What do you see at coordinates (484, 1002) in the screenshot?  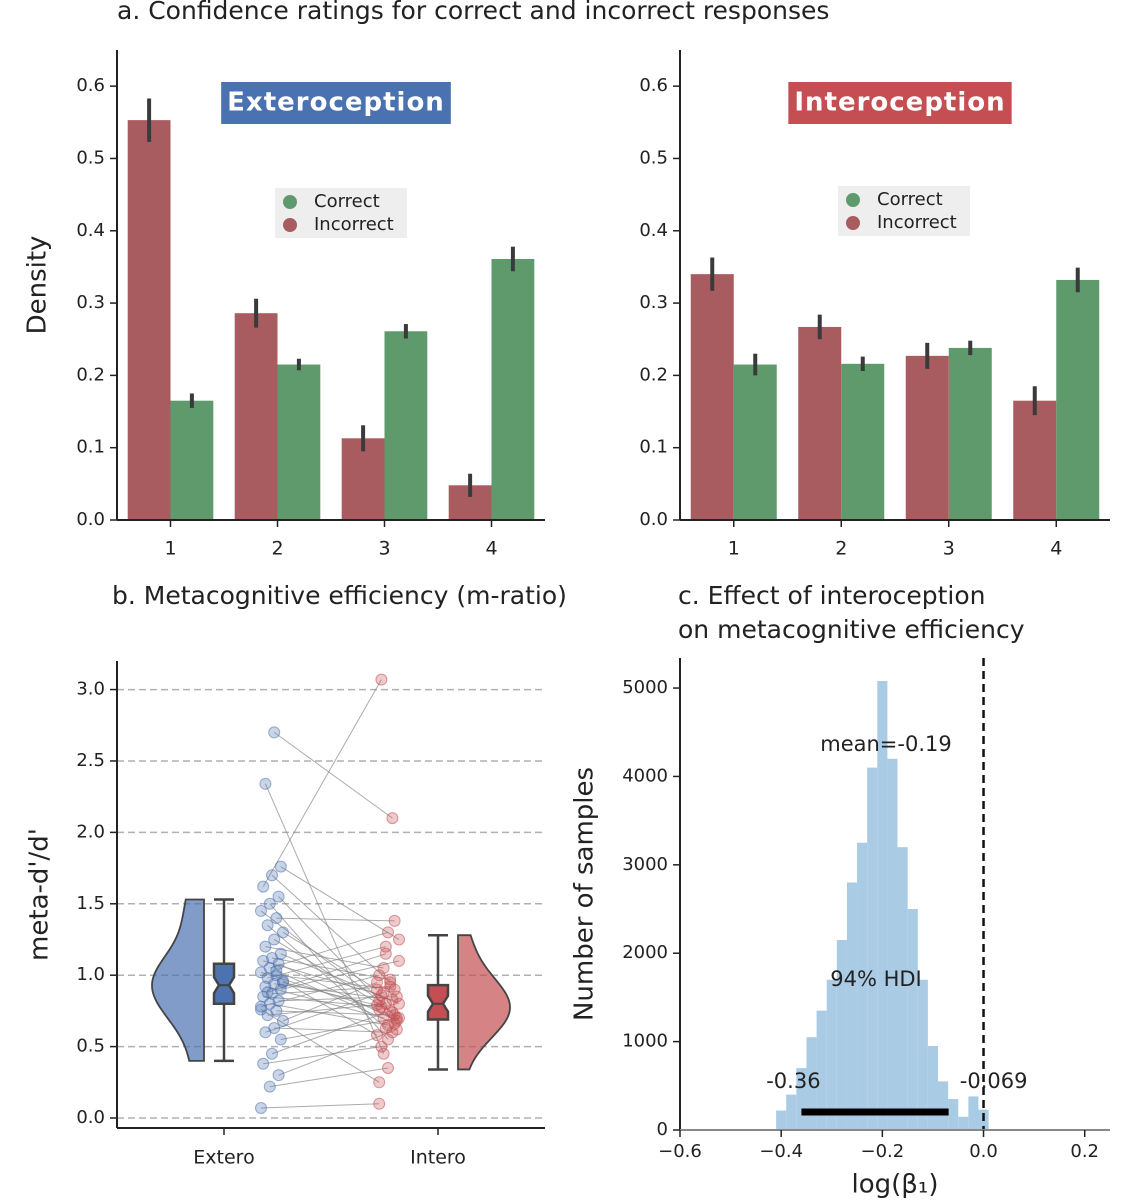 I see `violin` at bounding box center [484, 1002].